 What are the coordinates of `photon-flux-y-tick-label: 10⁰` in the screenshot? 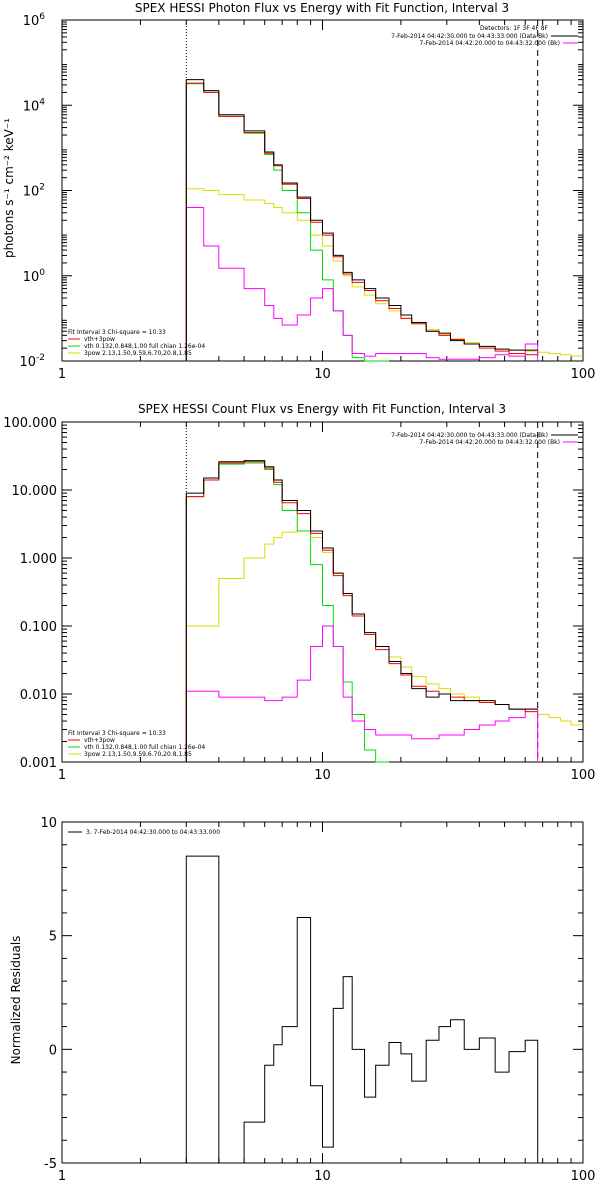 It's located at (34, 276).